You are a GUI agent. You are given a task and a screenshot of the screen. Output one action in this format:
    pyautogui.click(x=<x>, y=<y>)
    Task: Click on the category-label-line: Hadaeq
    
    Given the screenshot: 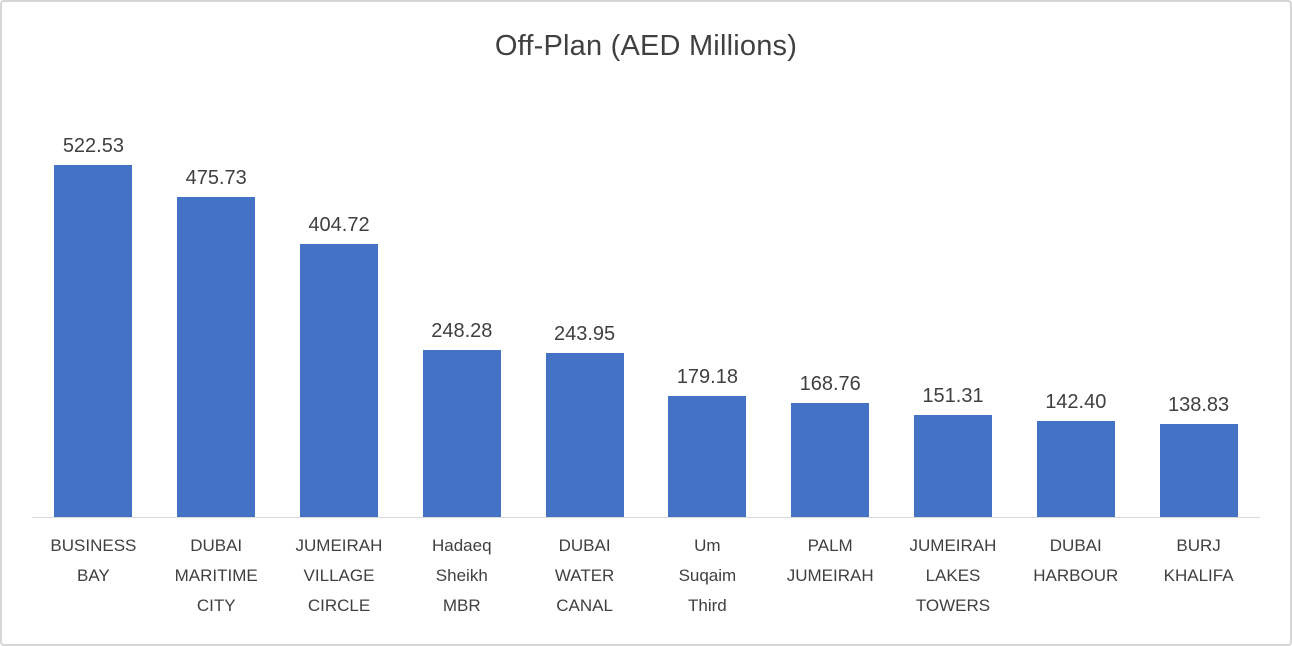 What is the action you would take?
    pyautogui.click(x=462, y=545)
    